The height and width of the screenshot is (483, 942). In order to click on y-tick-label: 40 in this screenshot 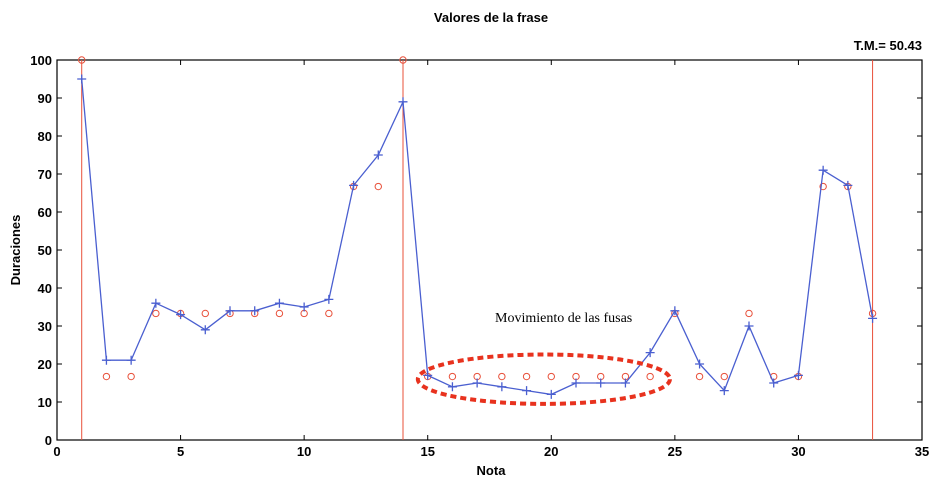, I will do `click(45, 288)`.